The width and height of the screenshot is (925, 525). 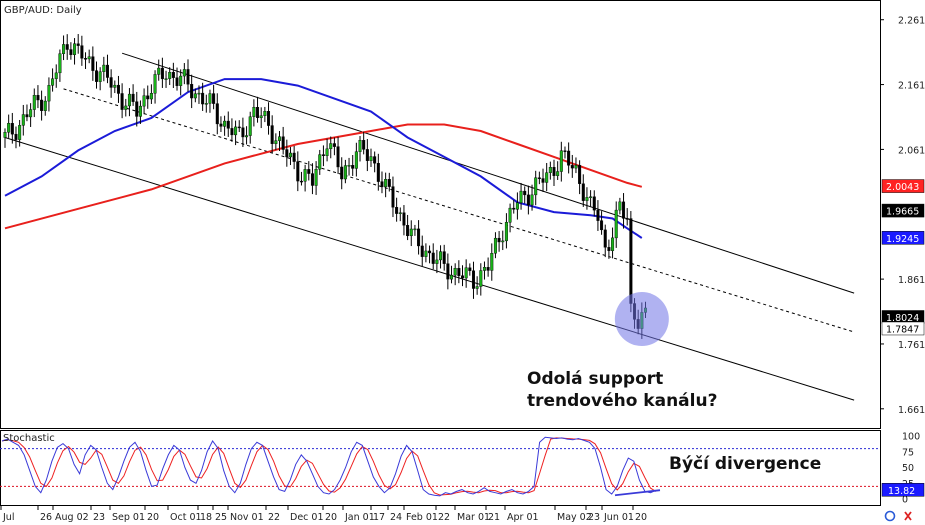 I want to click on price-tick-label: 1.7616, so click(x=911, y=345).